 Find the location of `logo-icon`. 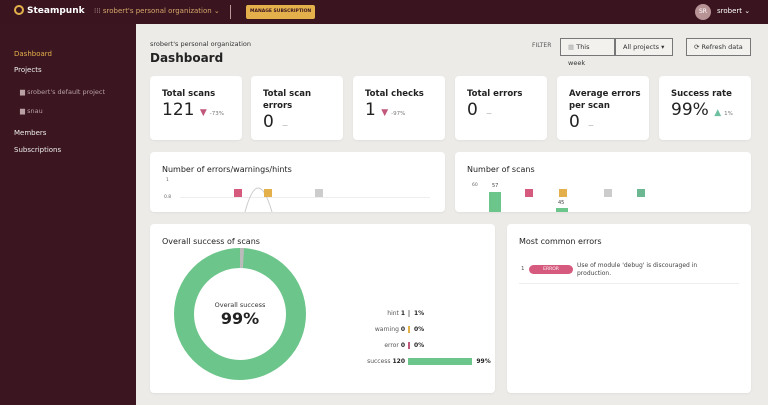

logo-icon is located at coordinates (19, 10).